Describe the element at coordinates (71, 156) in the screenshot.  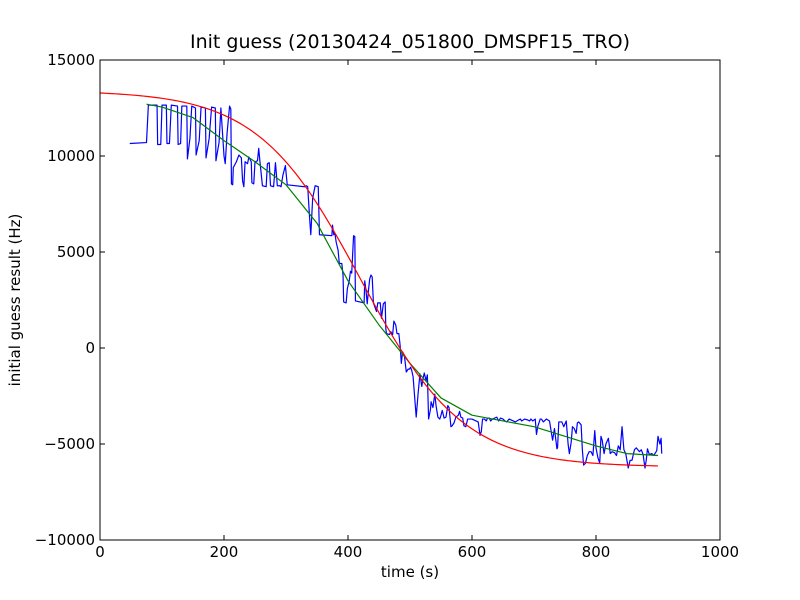
I see `y-tick-label: 10000` at that location.